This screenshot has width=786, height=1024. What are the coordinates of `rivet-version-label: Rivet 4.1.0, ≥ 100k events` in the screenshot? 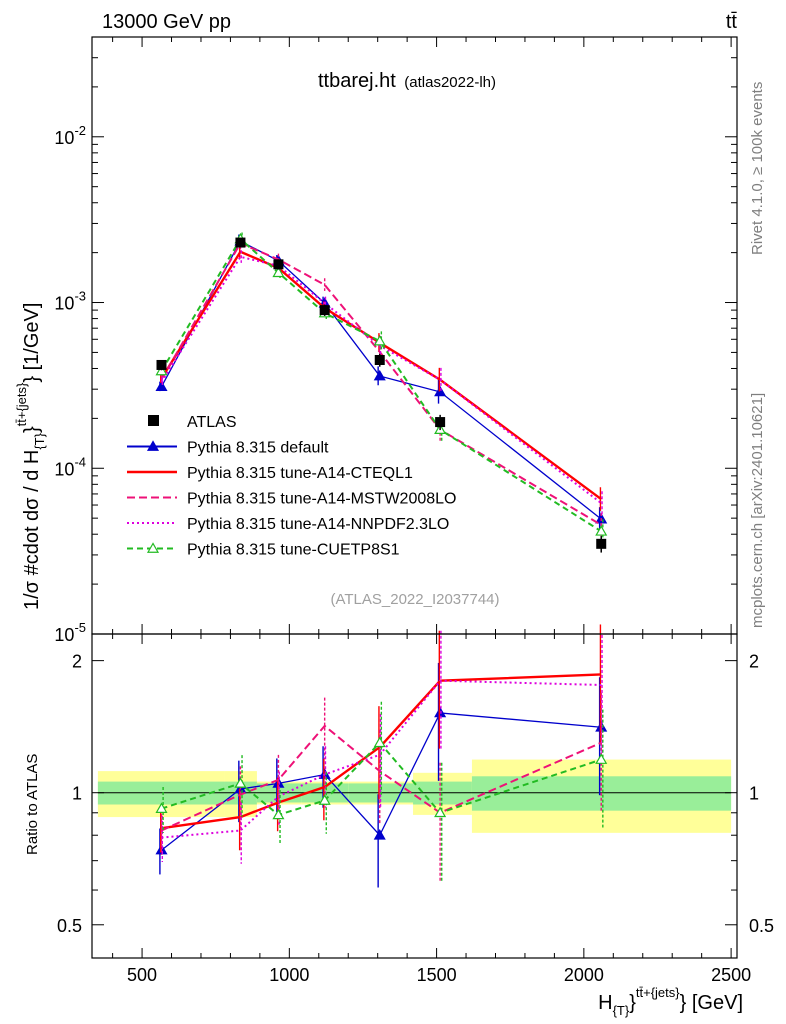 It's located at (757, 168).